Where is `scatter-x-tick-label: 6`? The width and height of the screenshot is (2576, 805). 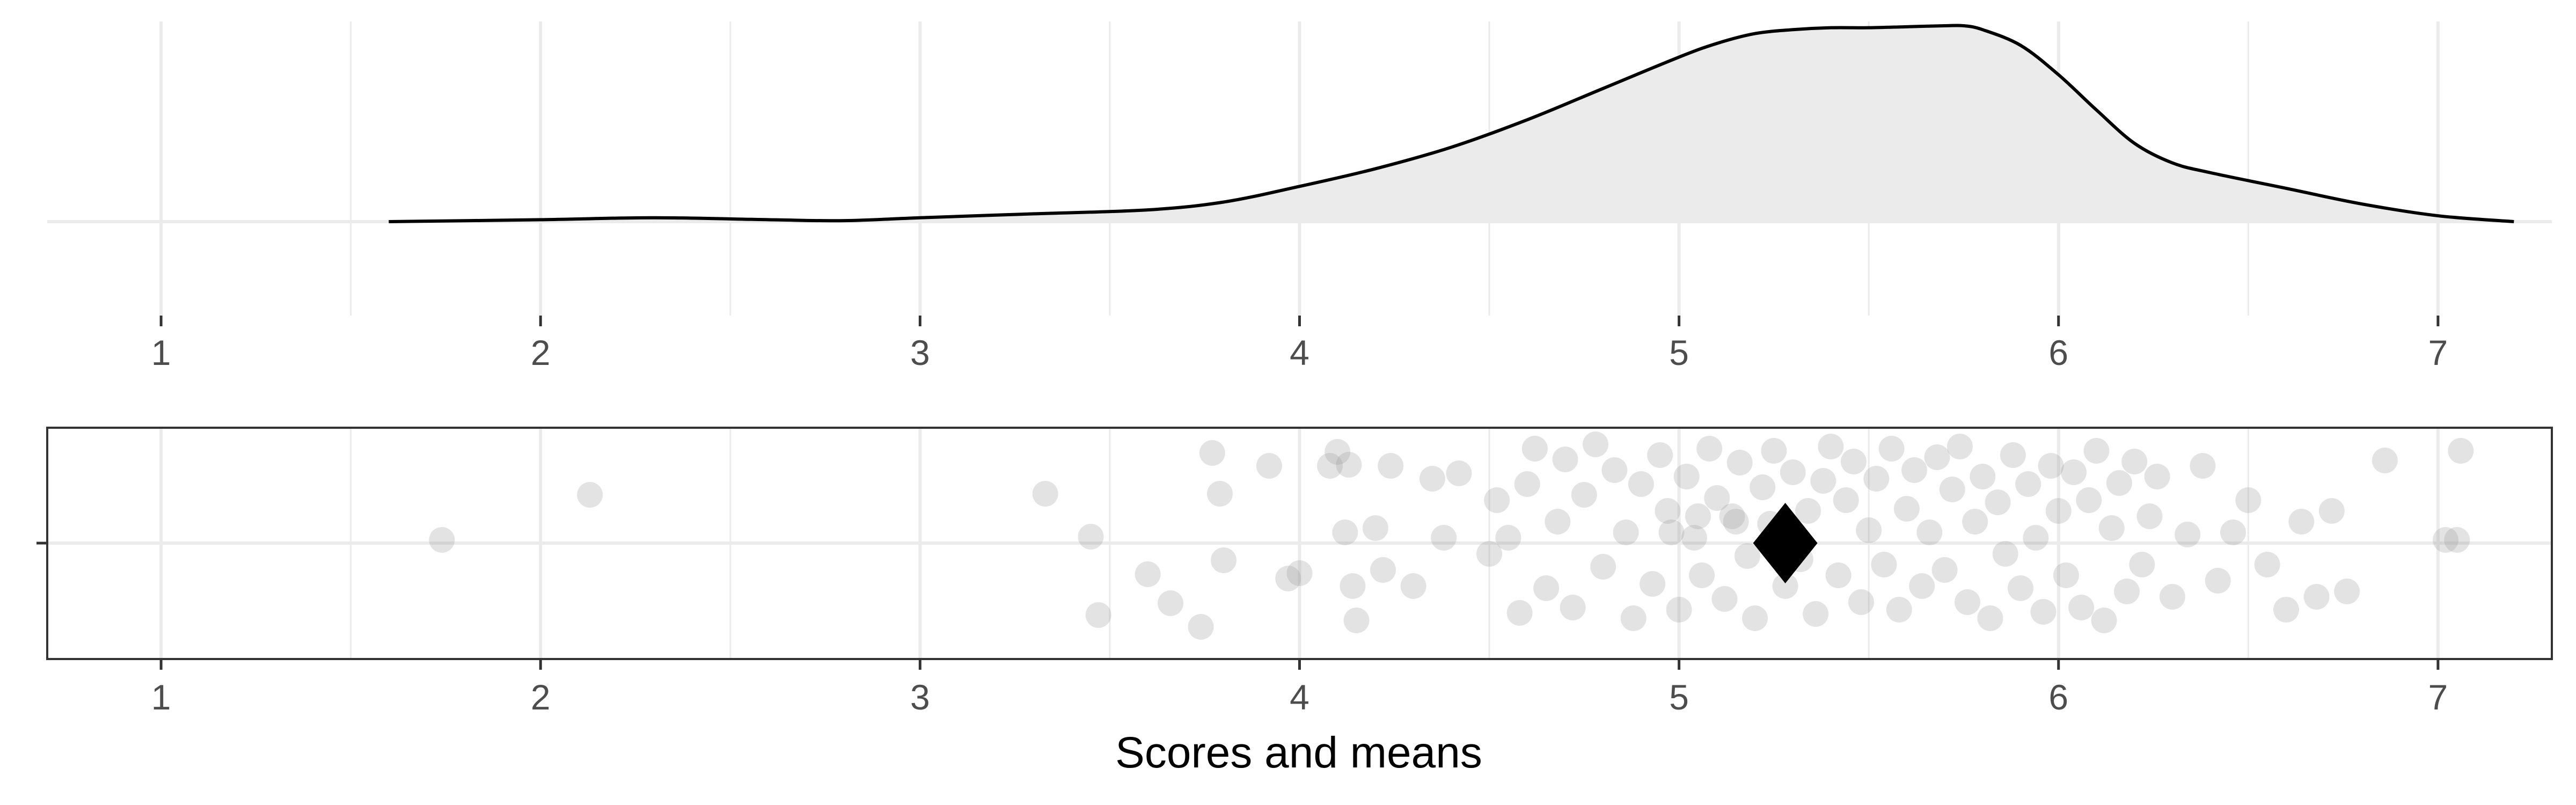 scatter-x-tick-label: 6 is located at coordinates (2058, 697).